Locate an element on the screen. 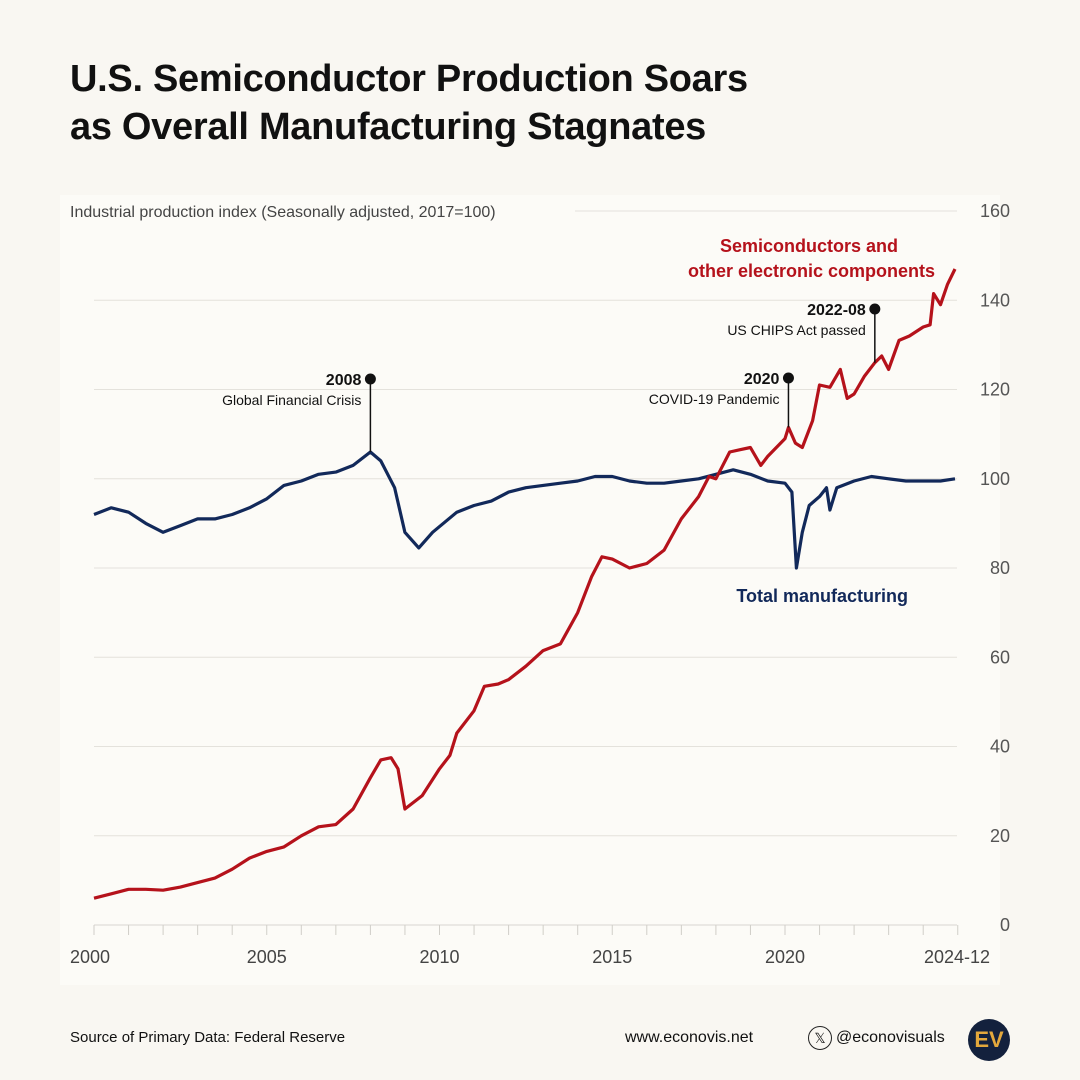  series-label-semiconductors-2: other electronic components is located at coordinates (811, 271).